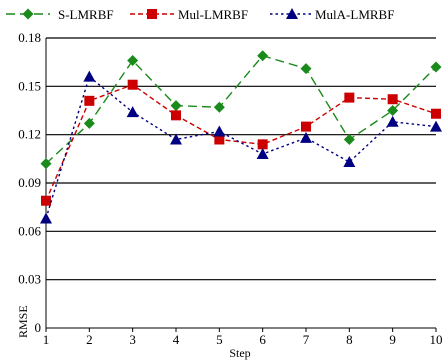 This screenshot has width=448, height=360. I want to click on legend: S-LMRBF Mul-LMRBF MulA-LMRBF, so click(200, 14).